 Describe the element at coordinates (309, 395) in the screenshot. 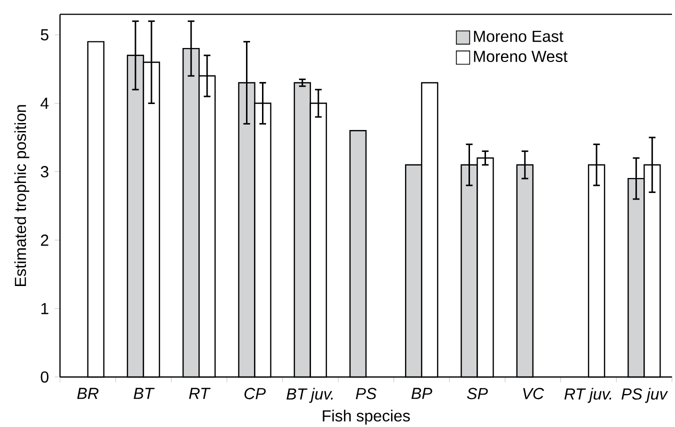

I see `x-tick-label: BT juv.` at that location.